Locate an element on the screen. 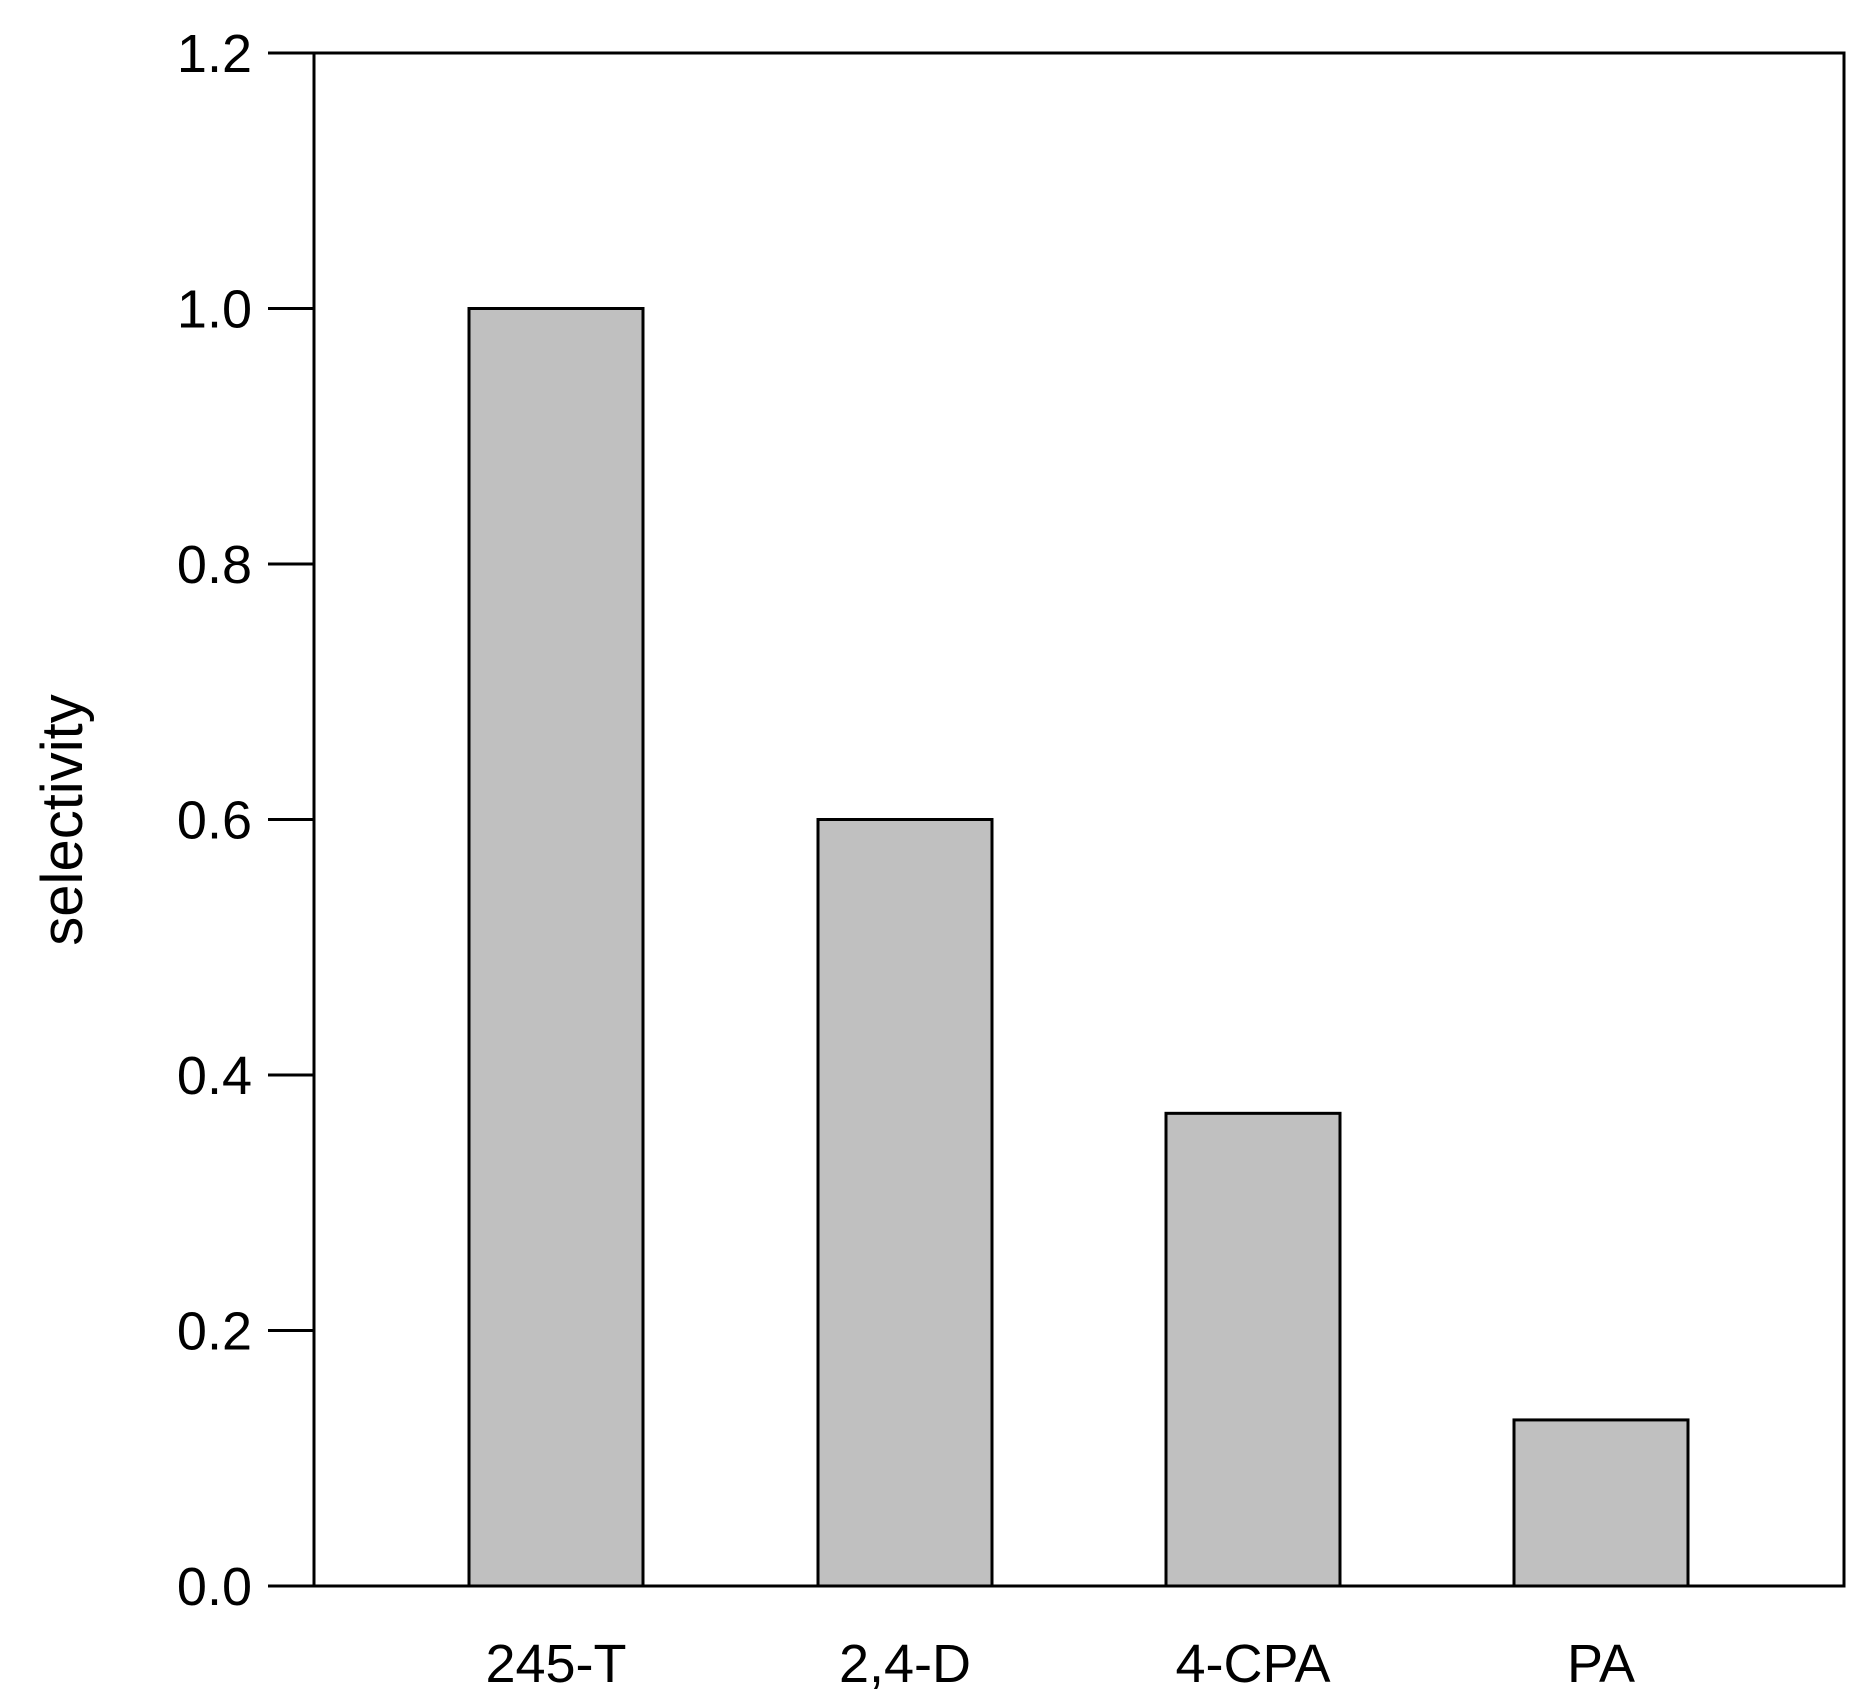 The image size is (1865, 1699). y-axis-ticks: 0.0 0.2 0.4 0.6 0.8 1.0 1.2 is located at coordinates (245, 820).